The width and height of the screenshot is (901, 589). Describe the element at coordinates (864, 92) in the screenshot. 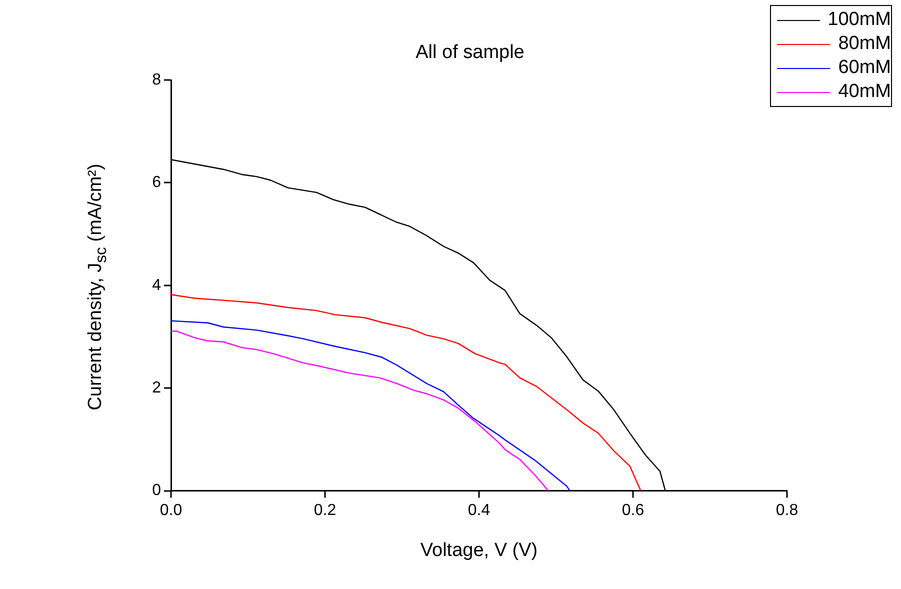

I see `legend-label: 40mM` at that location.